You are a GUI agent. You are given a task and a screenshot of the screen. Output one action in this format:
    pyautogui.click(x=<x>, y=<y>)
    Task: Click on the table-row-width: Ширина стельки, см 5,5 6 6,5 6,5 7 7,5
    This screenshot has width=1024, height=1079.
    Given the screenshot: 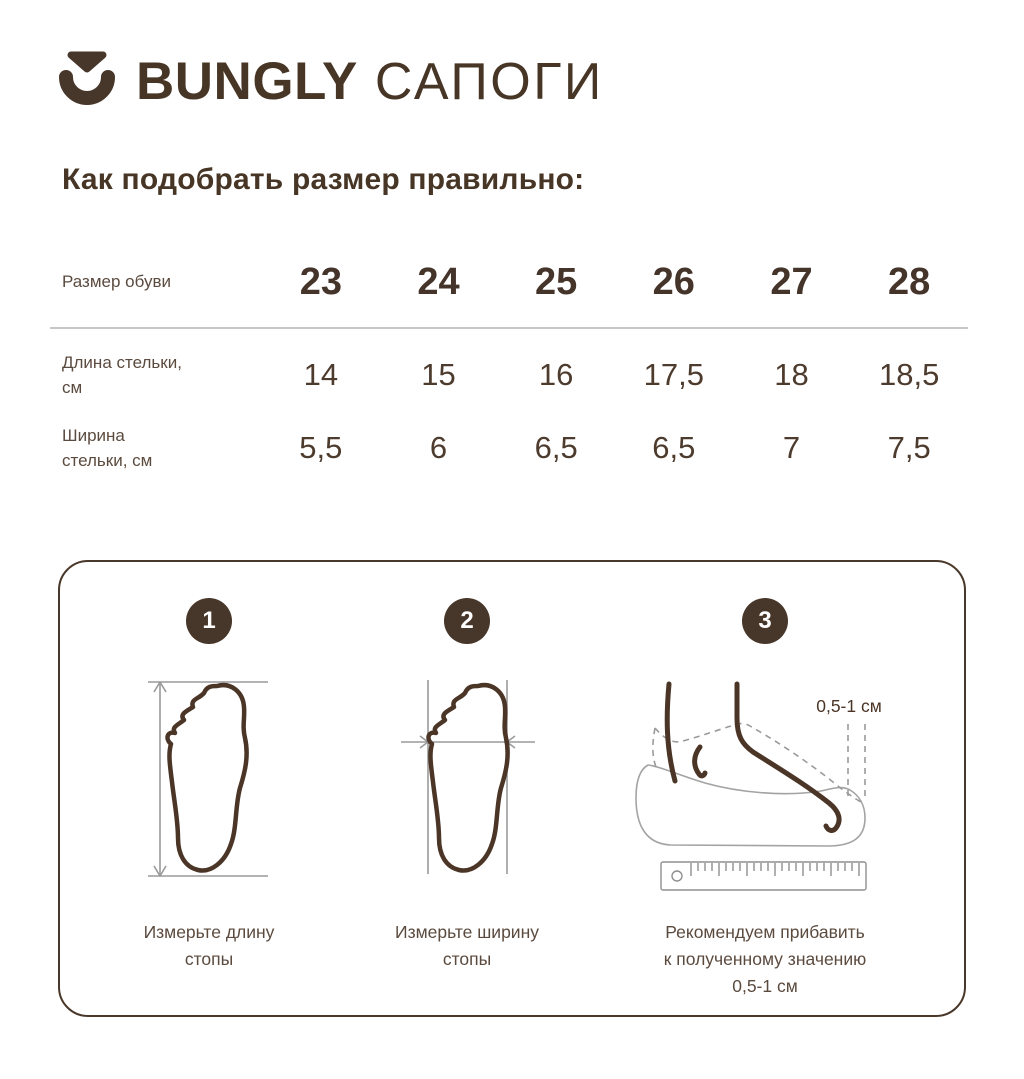 What is the action you would take?
    pyautogui.click(x=509, y=448)
    